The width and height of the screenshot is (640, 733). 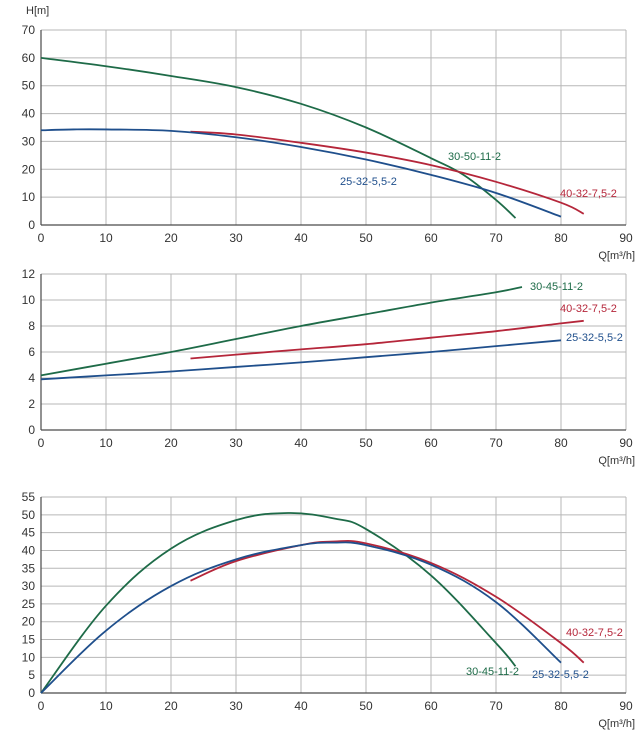 I want to click on y-tick-label: 55, so click(x=29, y=497).